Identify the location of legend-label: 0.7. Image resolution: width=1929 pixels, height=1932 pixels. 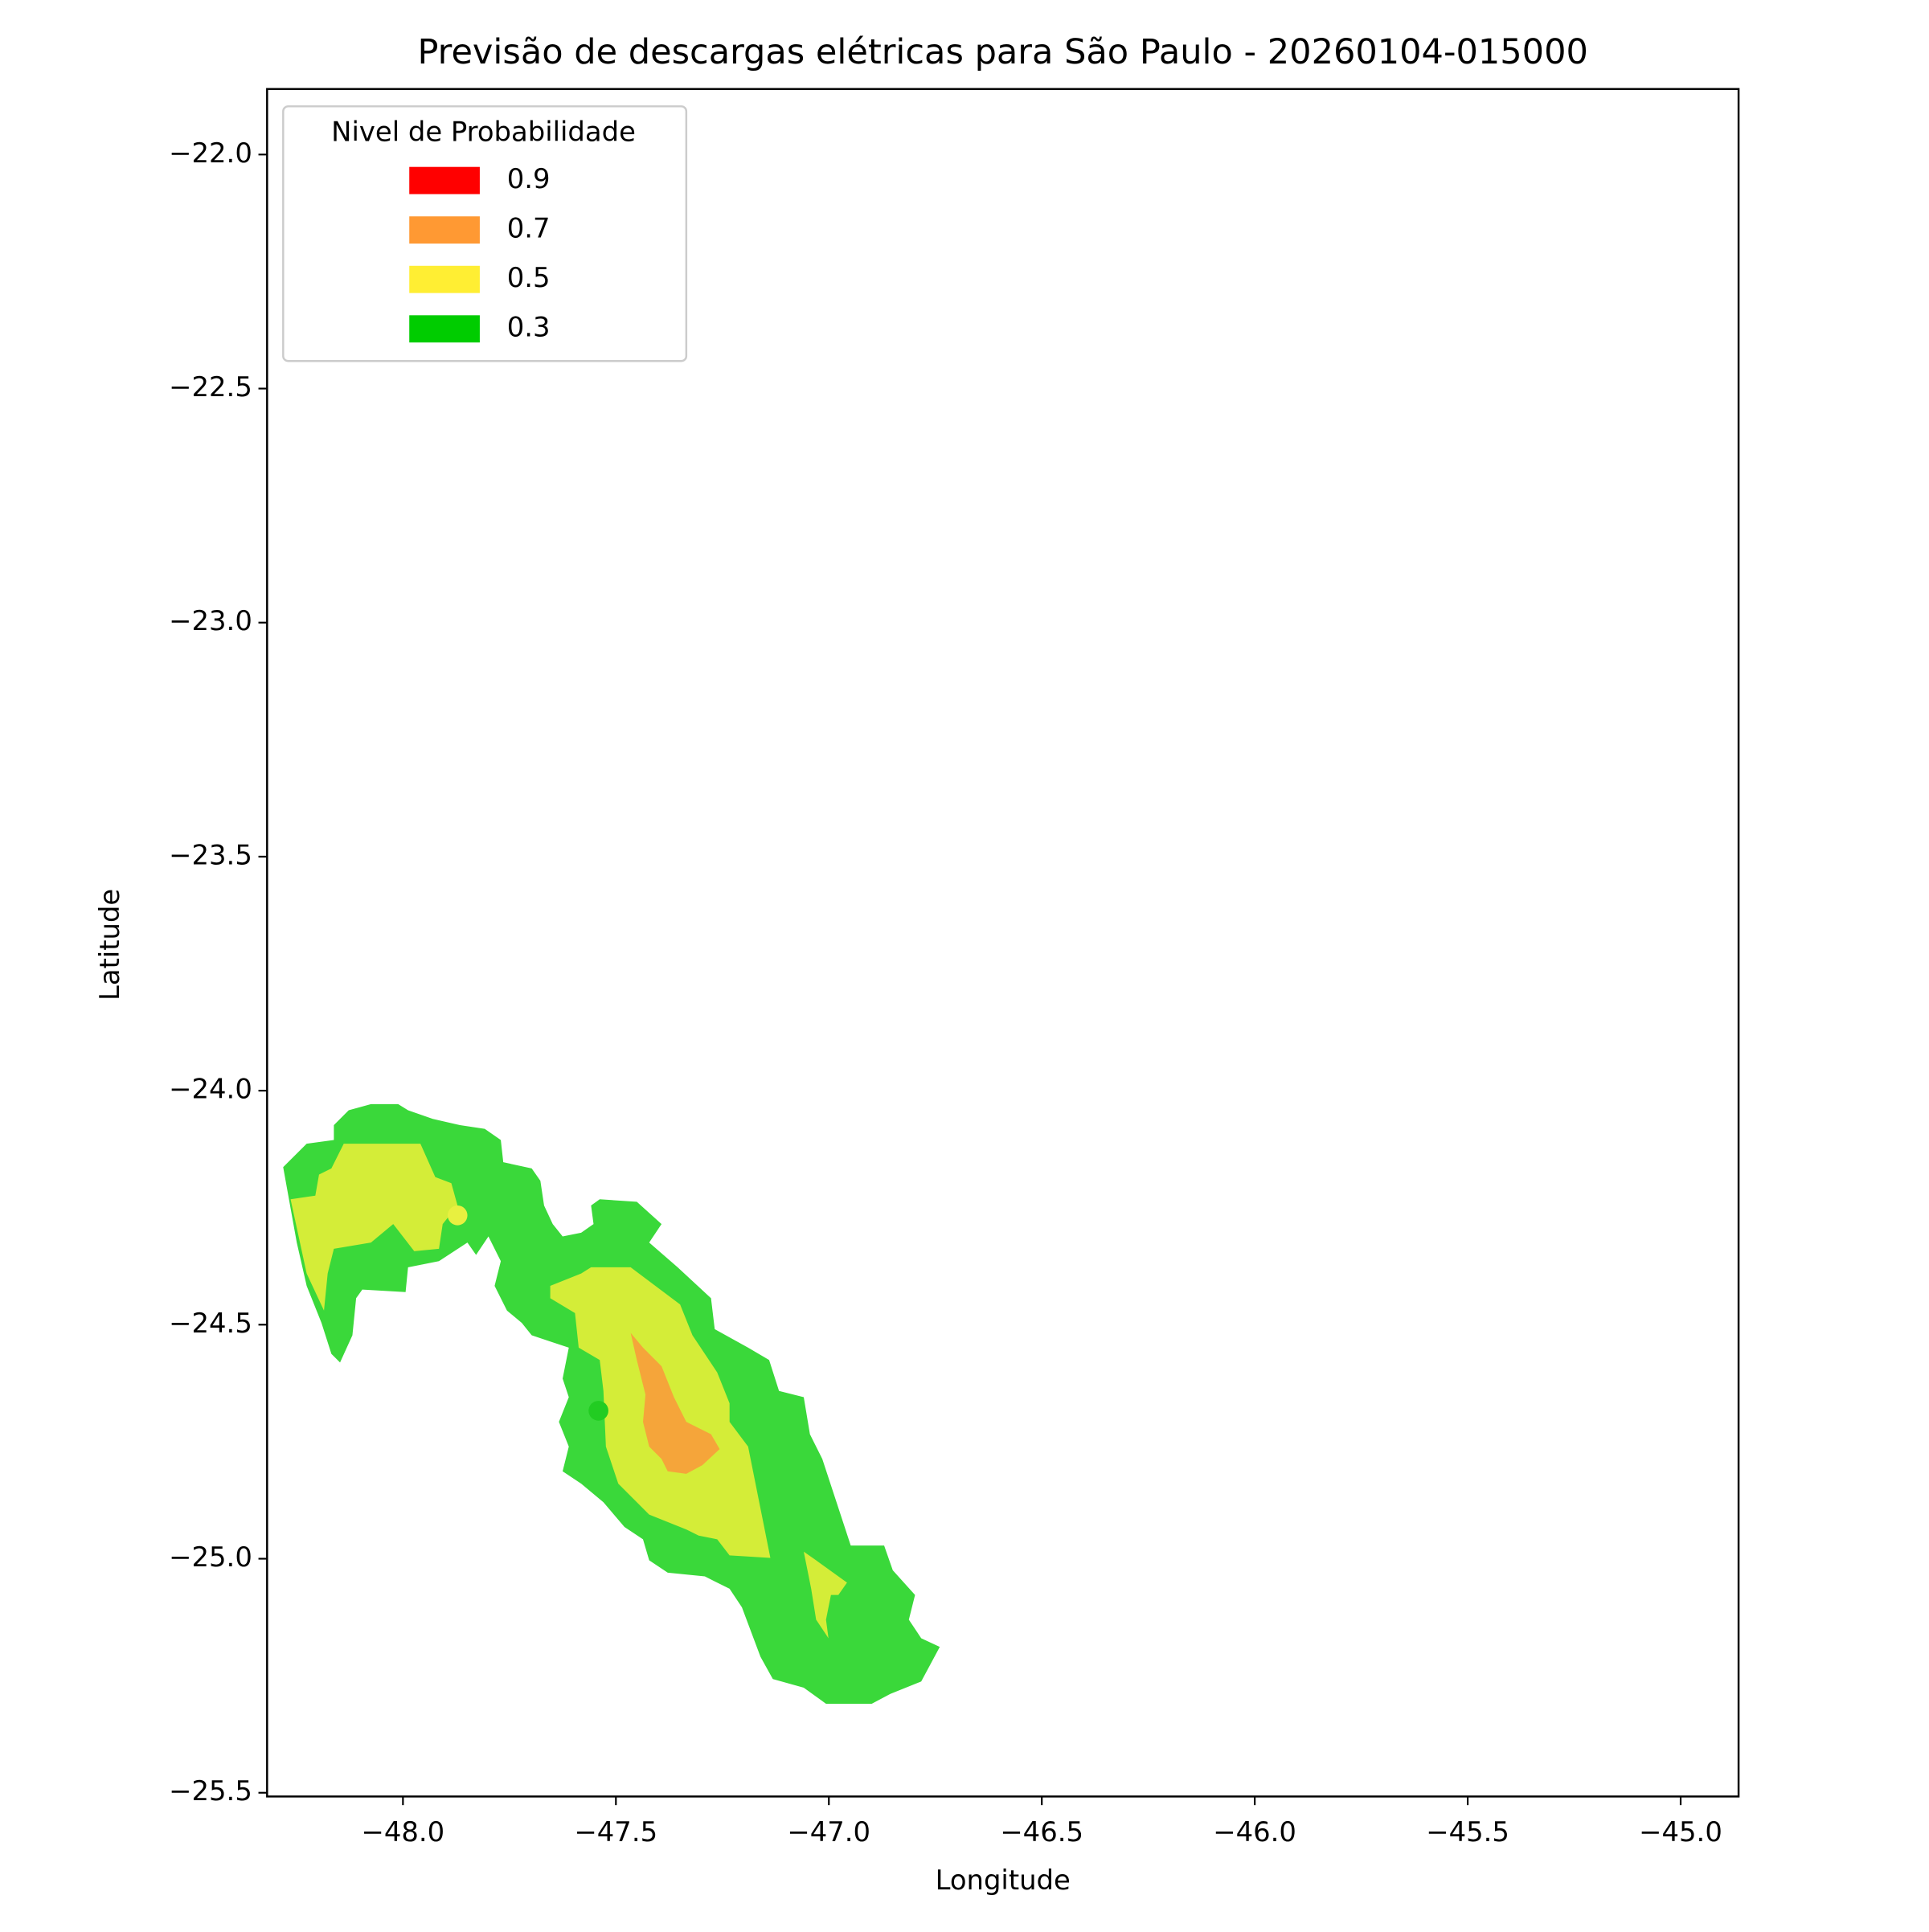
(529, 228).